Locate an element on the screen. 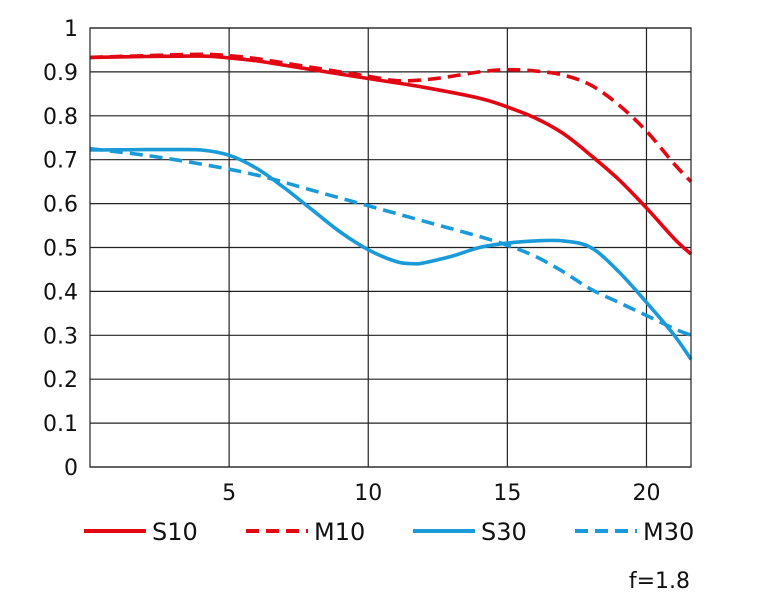 The height and width of the screenshot is (599, 760). y-tick-label: 0.9 is located at coordinates (60, 73).